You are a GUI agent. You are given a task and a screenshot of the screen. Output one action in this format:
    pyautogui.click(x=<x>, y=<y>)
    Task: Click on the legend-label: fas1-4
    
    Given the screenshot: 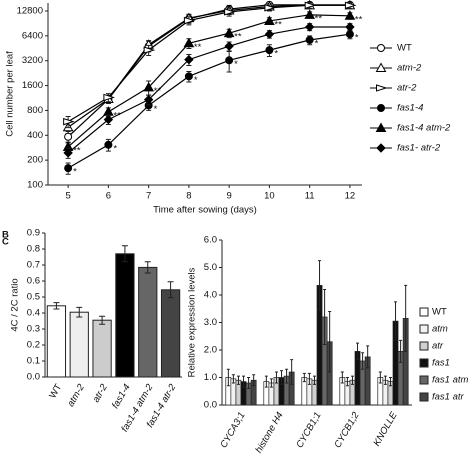 What is the action you would take?
    pyautogui.click(x=410, y=108)
    